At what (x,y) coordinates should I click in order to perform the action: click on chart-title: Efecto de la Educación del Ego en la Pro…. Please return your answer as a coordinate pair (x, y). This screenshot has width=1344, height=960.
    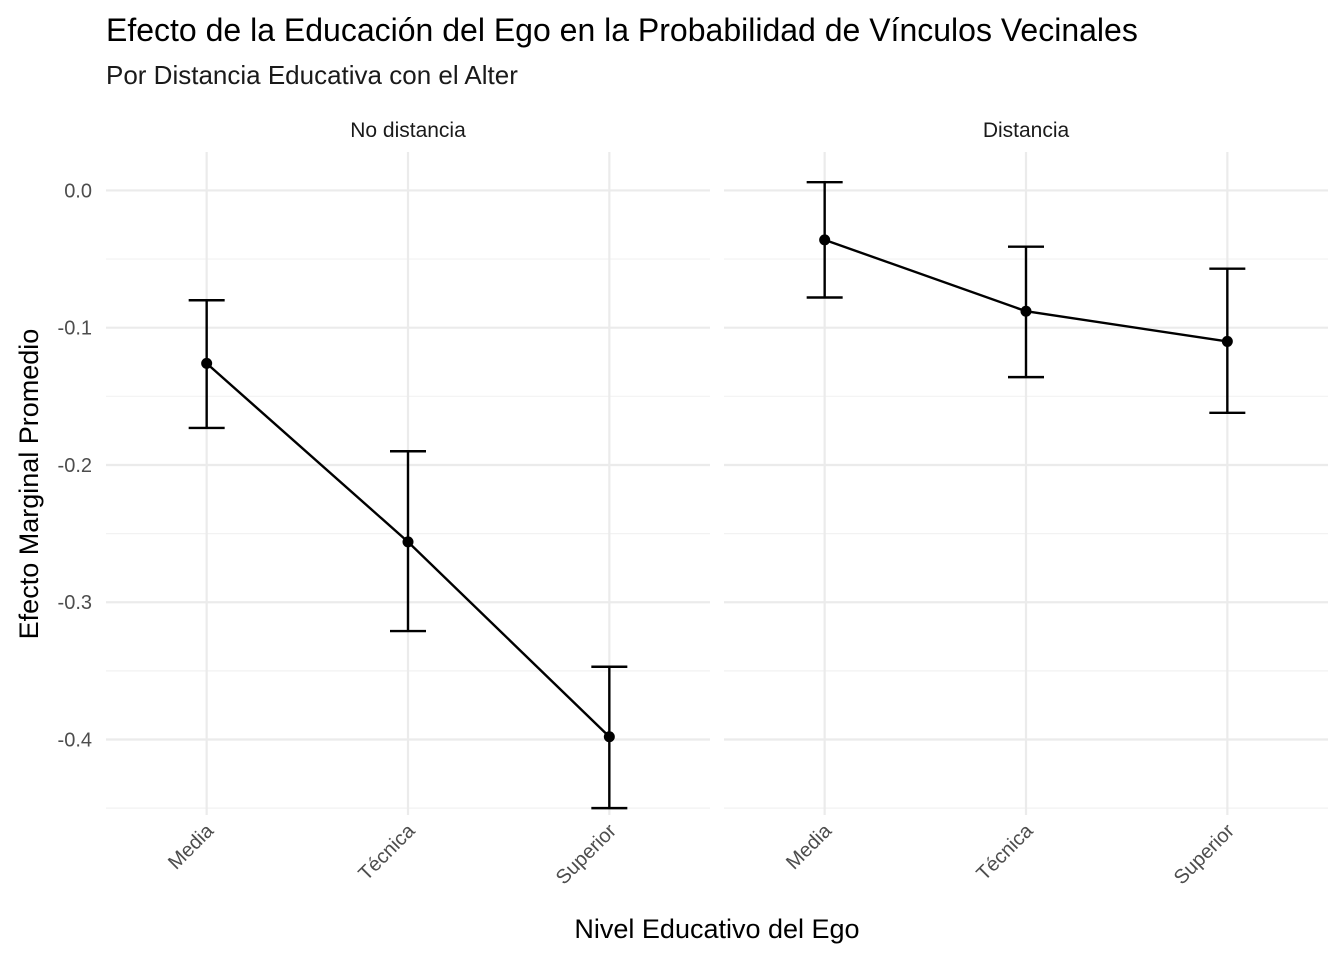
    Looking at the image, I should click on (622, 30).